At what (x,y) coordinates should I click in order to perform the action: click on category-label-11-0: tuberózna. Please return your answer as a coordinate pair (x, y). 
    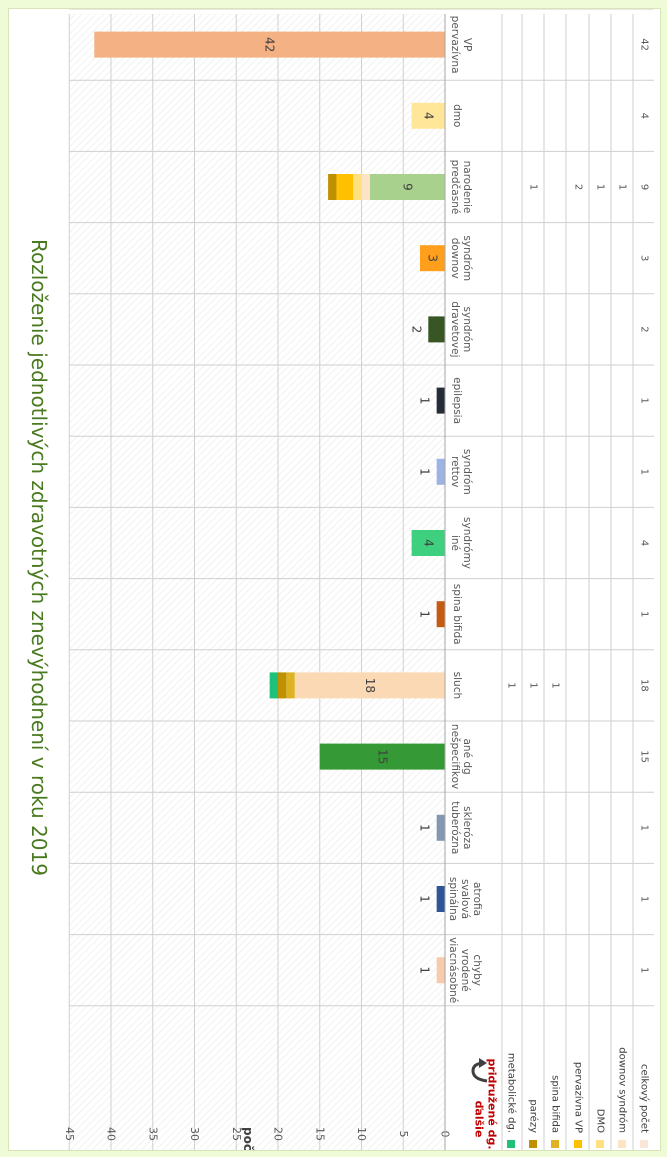
    Looking at the image, I should click on (455, 827).